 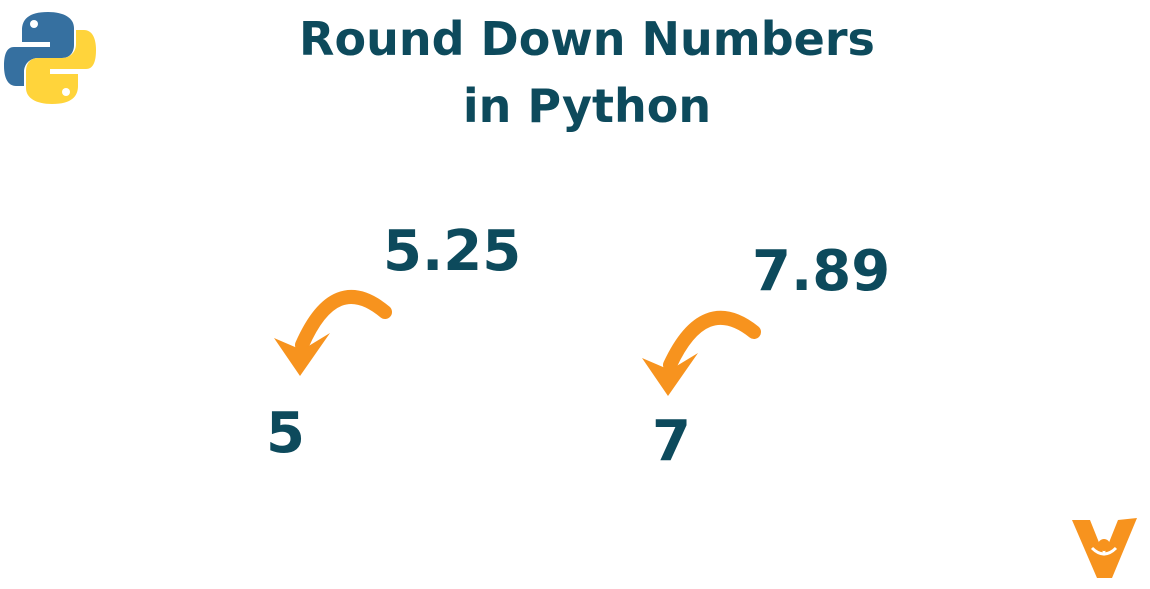 What do you see at coordinates (587, 106) in the screenshot?
I see `title-line: in Python` at bounding box center [587, 106].